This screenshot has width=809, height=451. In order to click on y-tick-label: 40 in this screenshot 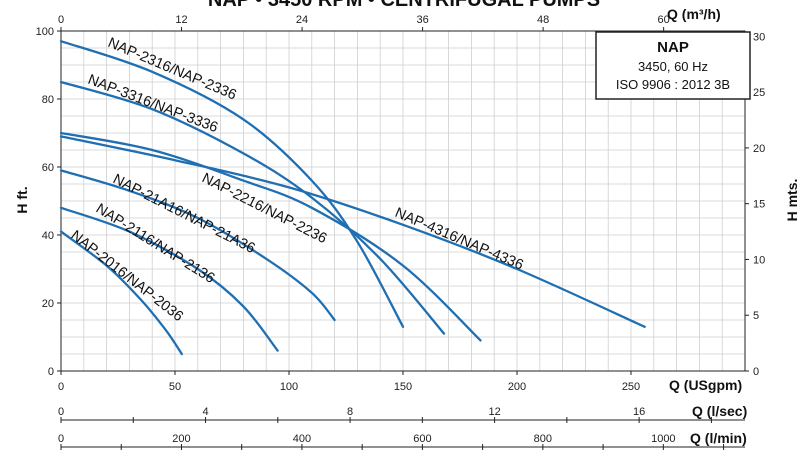, I will do `click(48, 236)`.